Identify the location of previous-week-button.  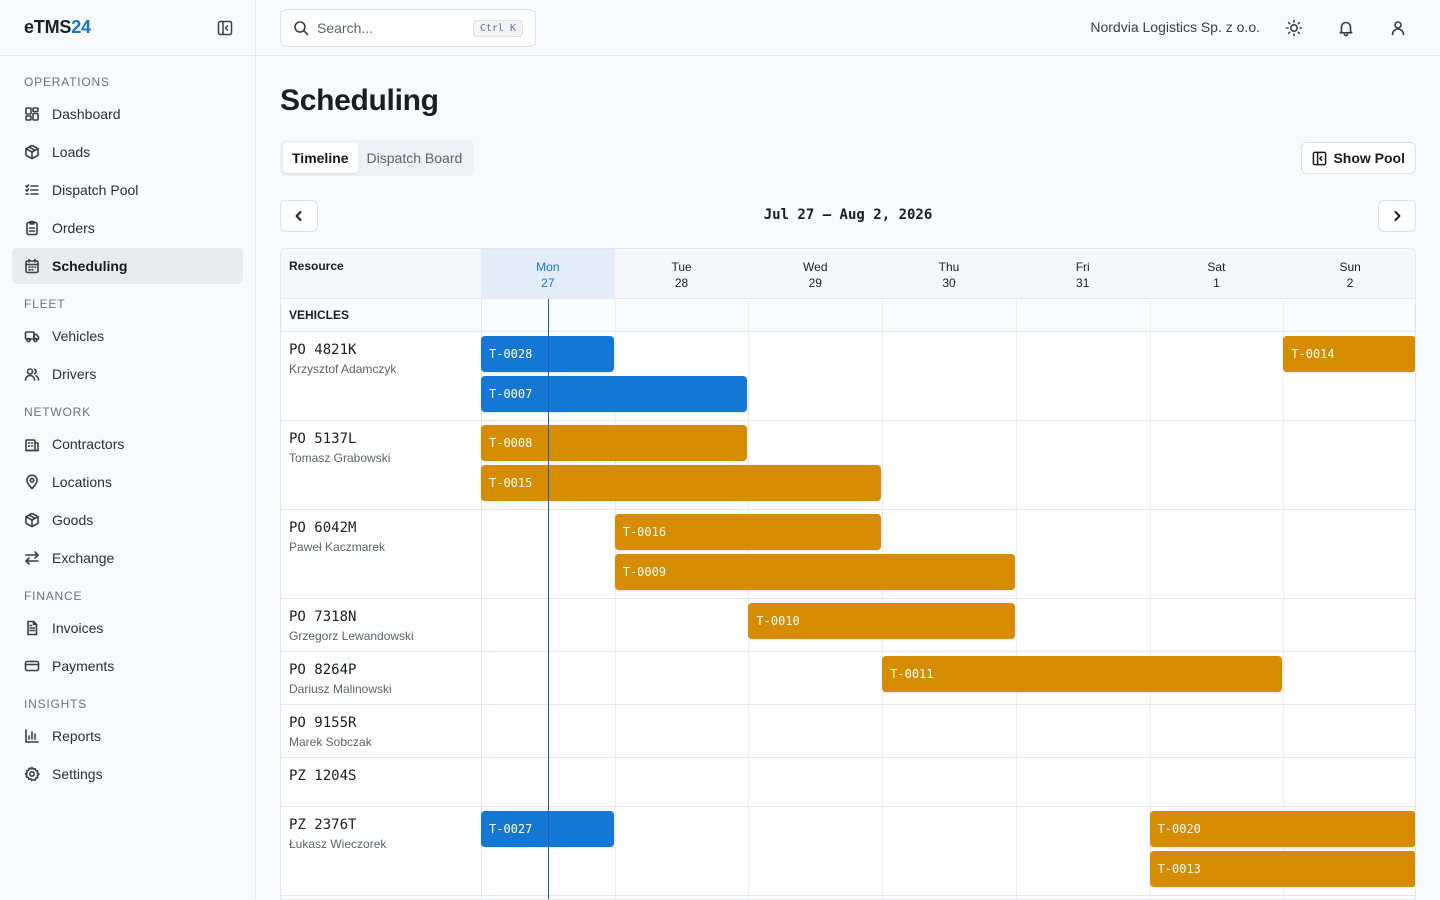
(299, 216).